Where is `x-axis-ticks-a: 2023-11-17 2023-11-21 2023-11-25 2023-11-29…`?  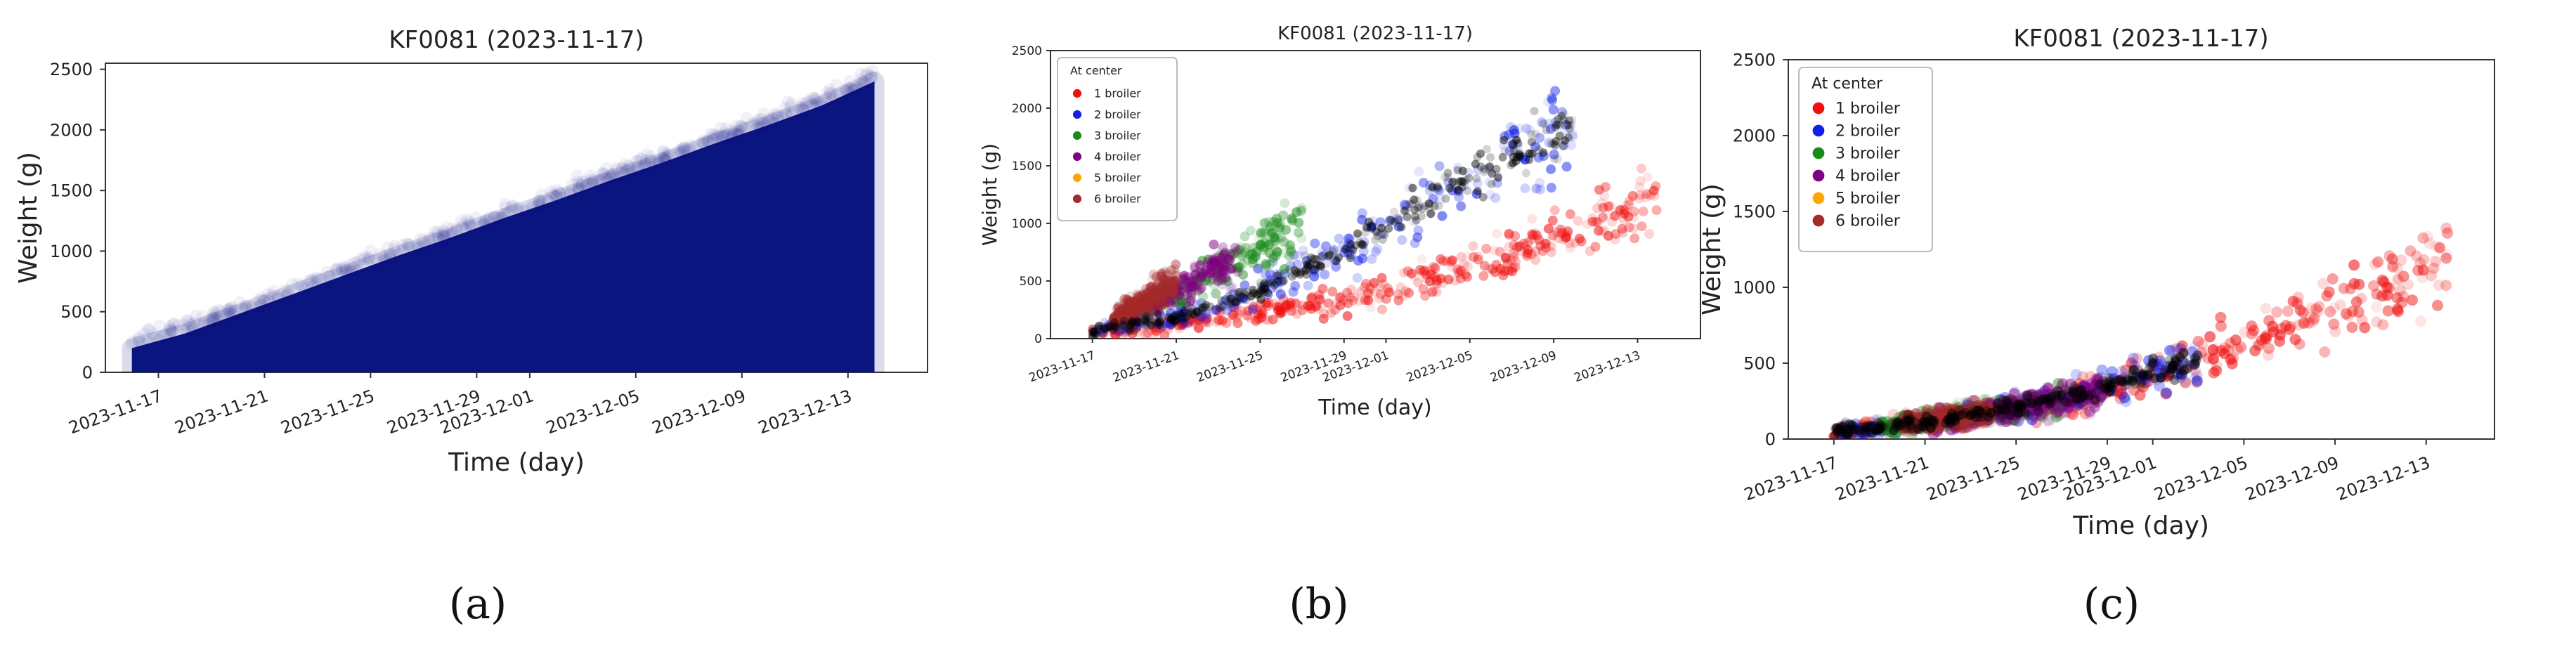 x-axis-ticks-a: 2023-11-17 2023-11-21 2023-11-25 2023-11-29… is located at coordinates (460, 405).